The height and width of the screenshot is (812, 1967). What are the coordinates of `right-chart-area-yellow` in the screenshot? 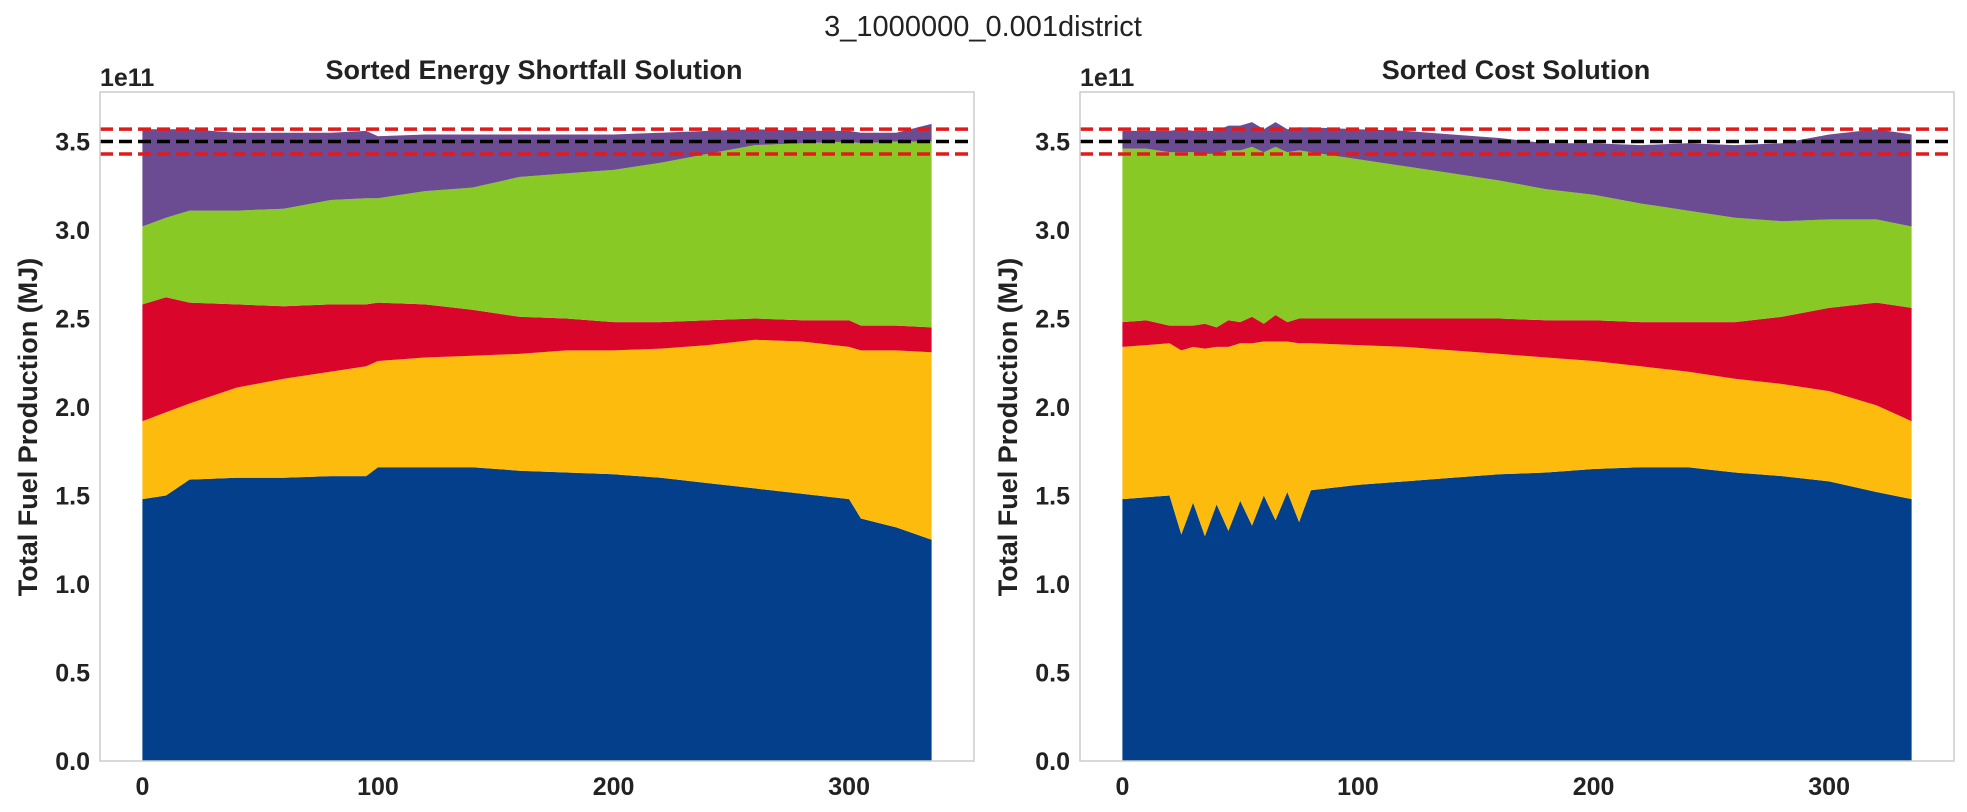 It's located at (1517, 439).